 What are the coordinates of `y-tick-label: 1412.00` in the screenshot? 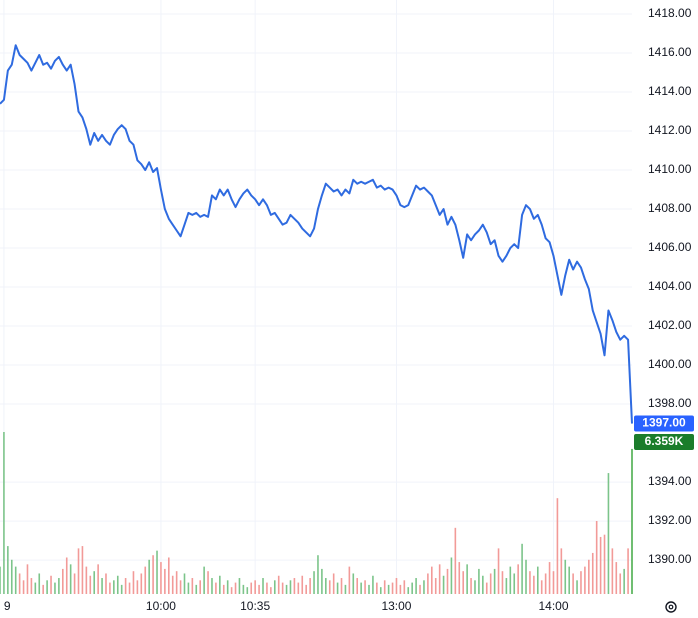 It's located at (670, 130).